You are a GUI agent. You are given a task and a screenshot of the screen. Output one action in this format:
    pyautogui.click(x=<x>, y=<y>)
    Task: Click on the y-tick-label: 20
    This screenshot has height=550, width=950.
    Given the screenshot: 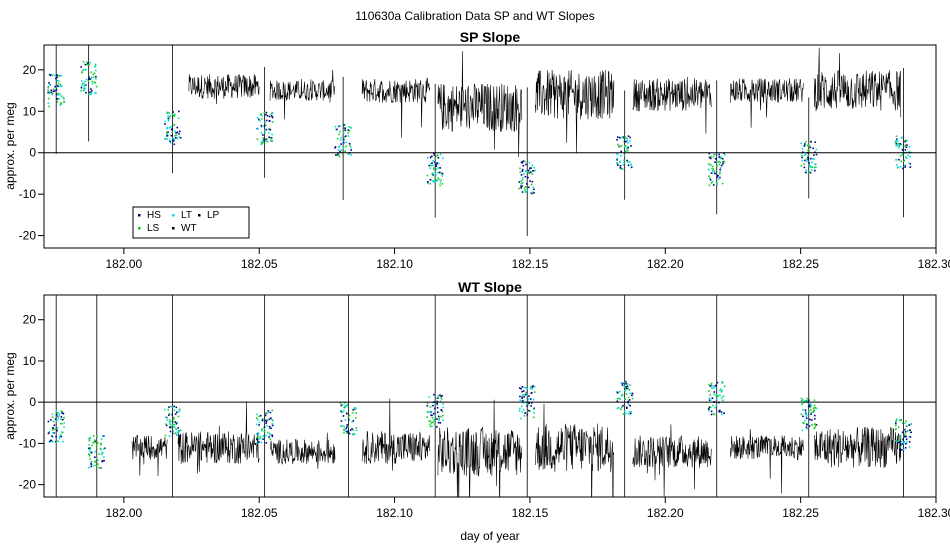 What is the action you would take?
    pyautogui.click(x=30, y=70)
    